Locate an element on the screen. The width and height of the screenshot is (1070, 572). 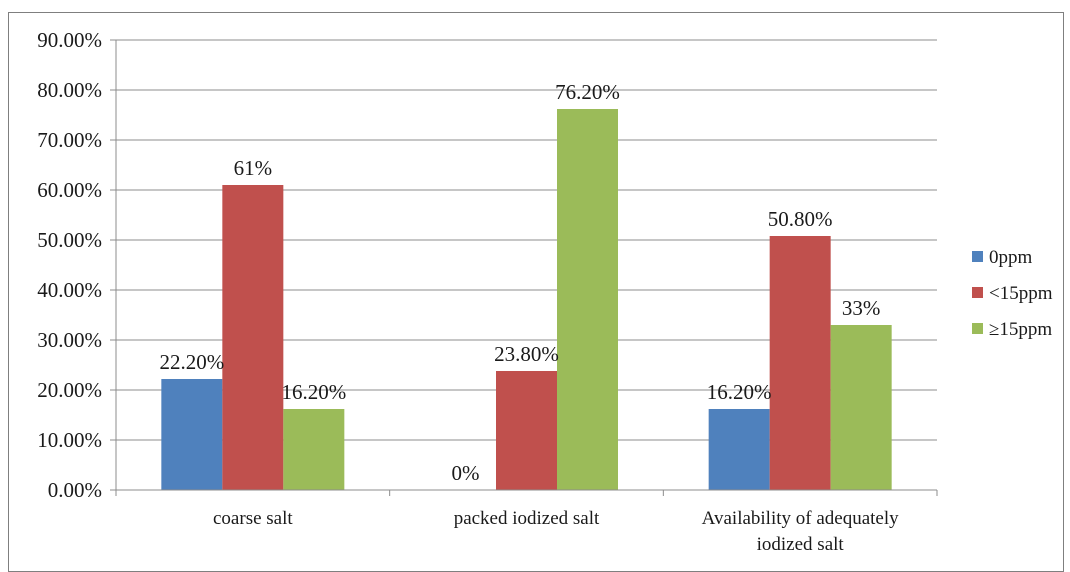
x-category-label-line: packed iodized salt is located at coordinates (527, 518).